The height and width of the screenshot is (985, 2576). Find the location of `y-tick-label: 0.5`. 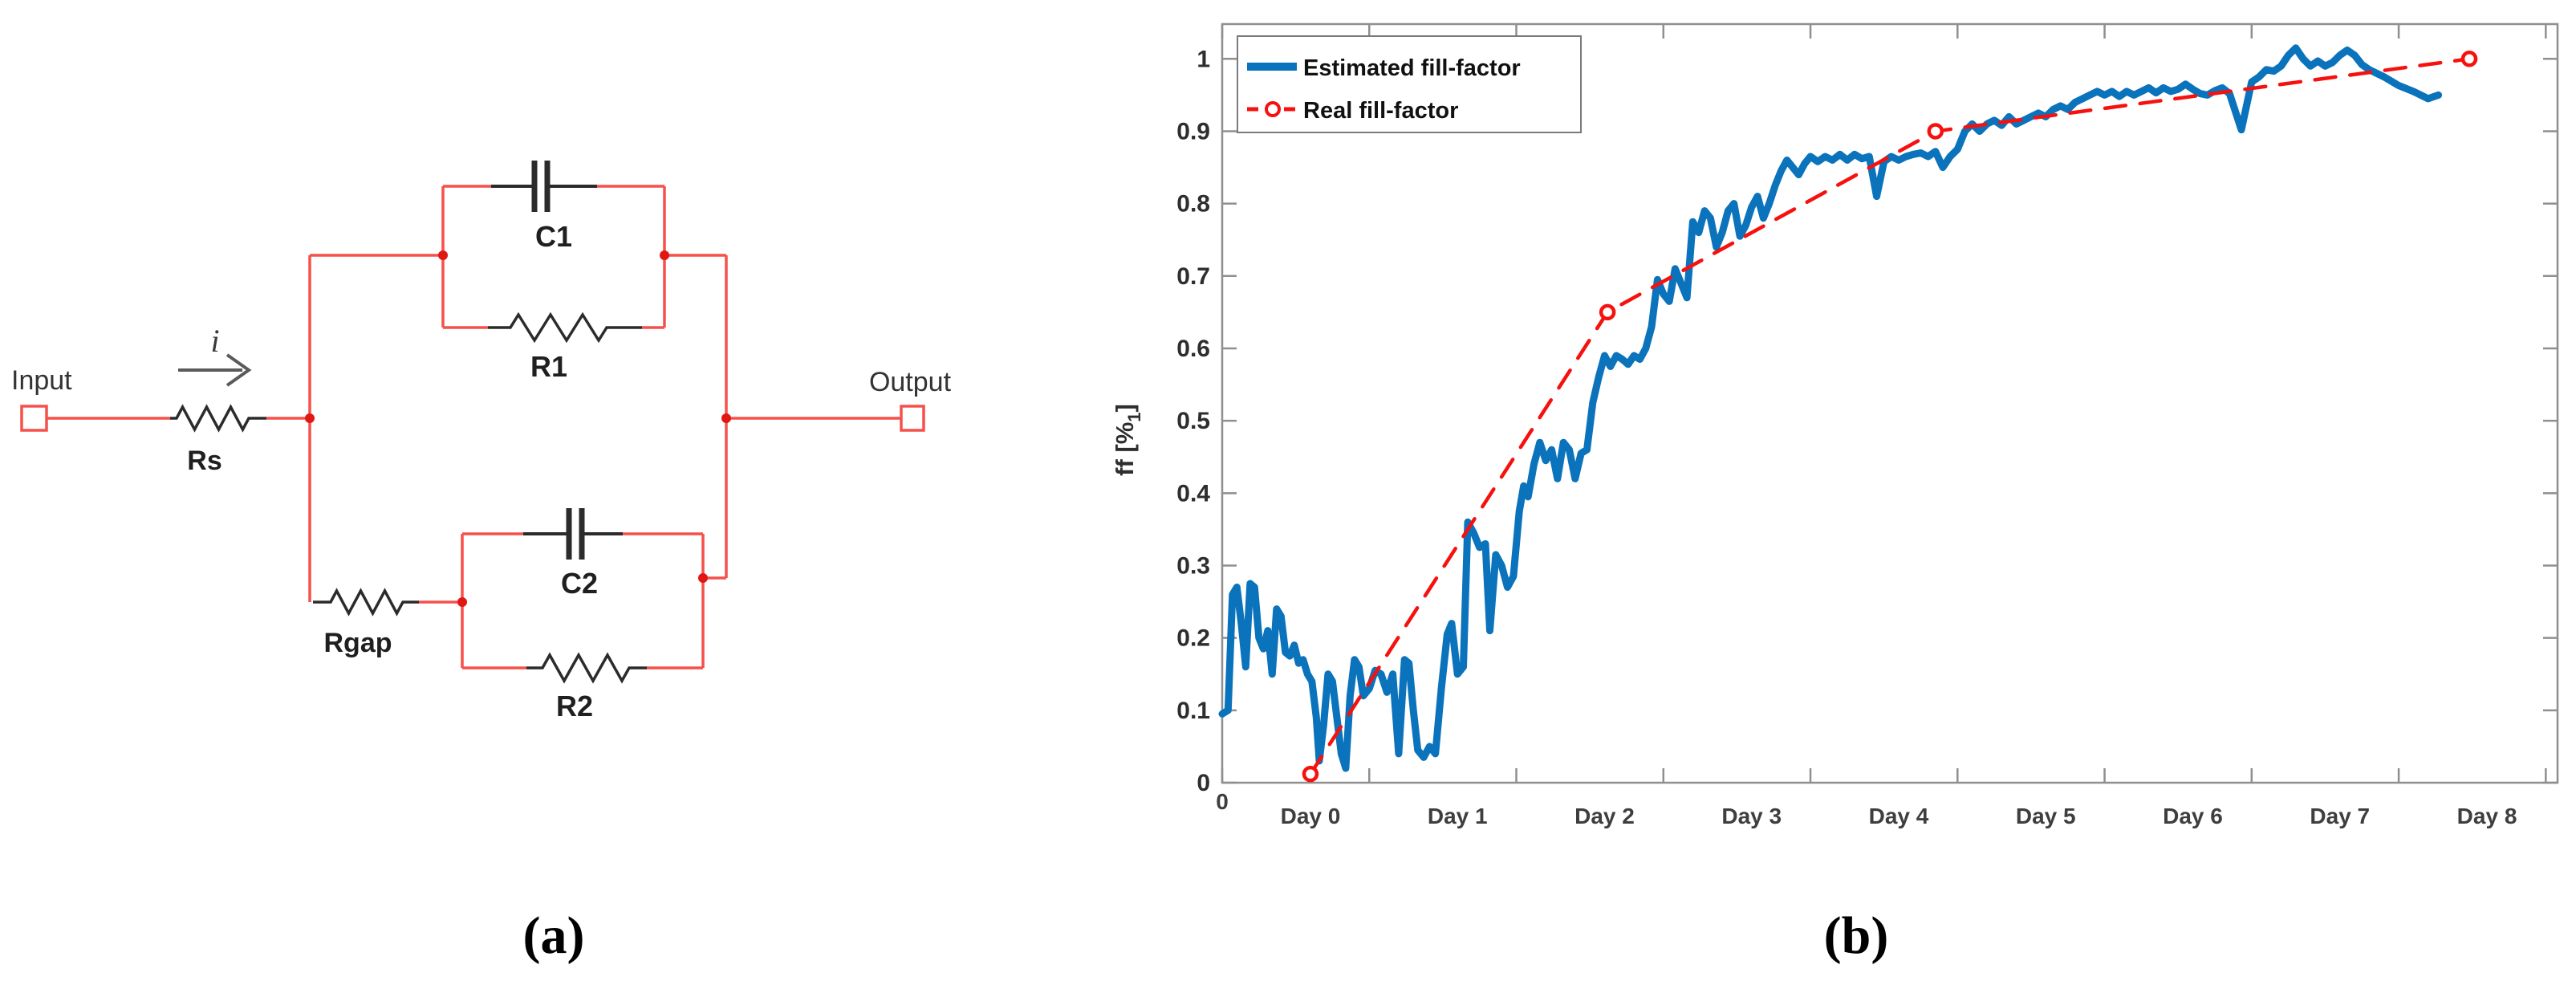

y-tick-label: 0.5 is located at coordinates (1193, 421).